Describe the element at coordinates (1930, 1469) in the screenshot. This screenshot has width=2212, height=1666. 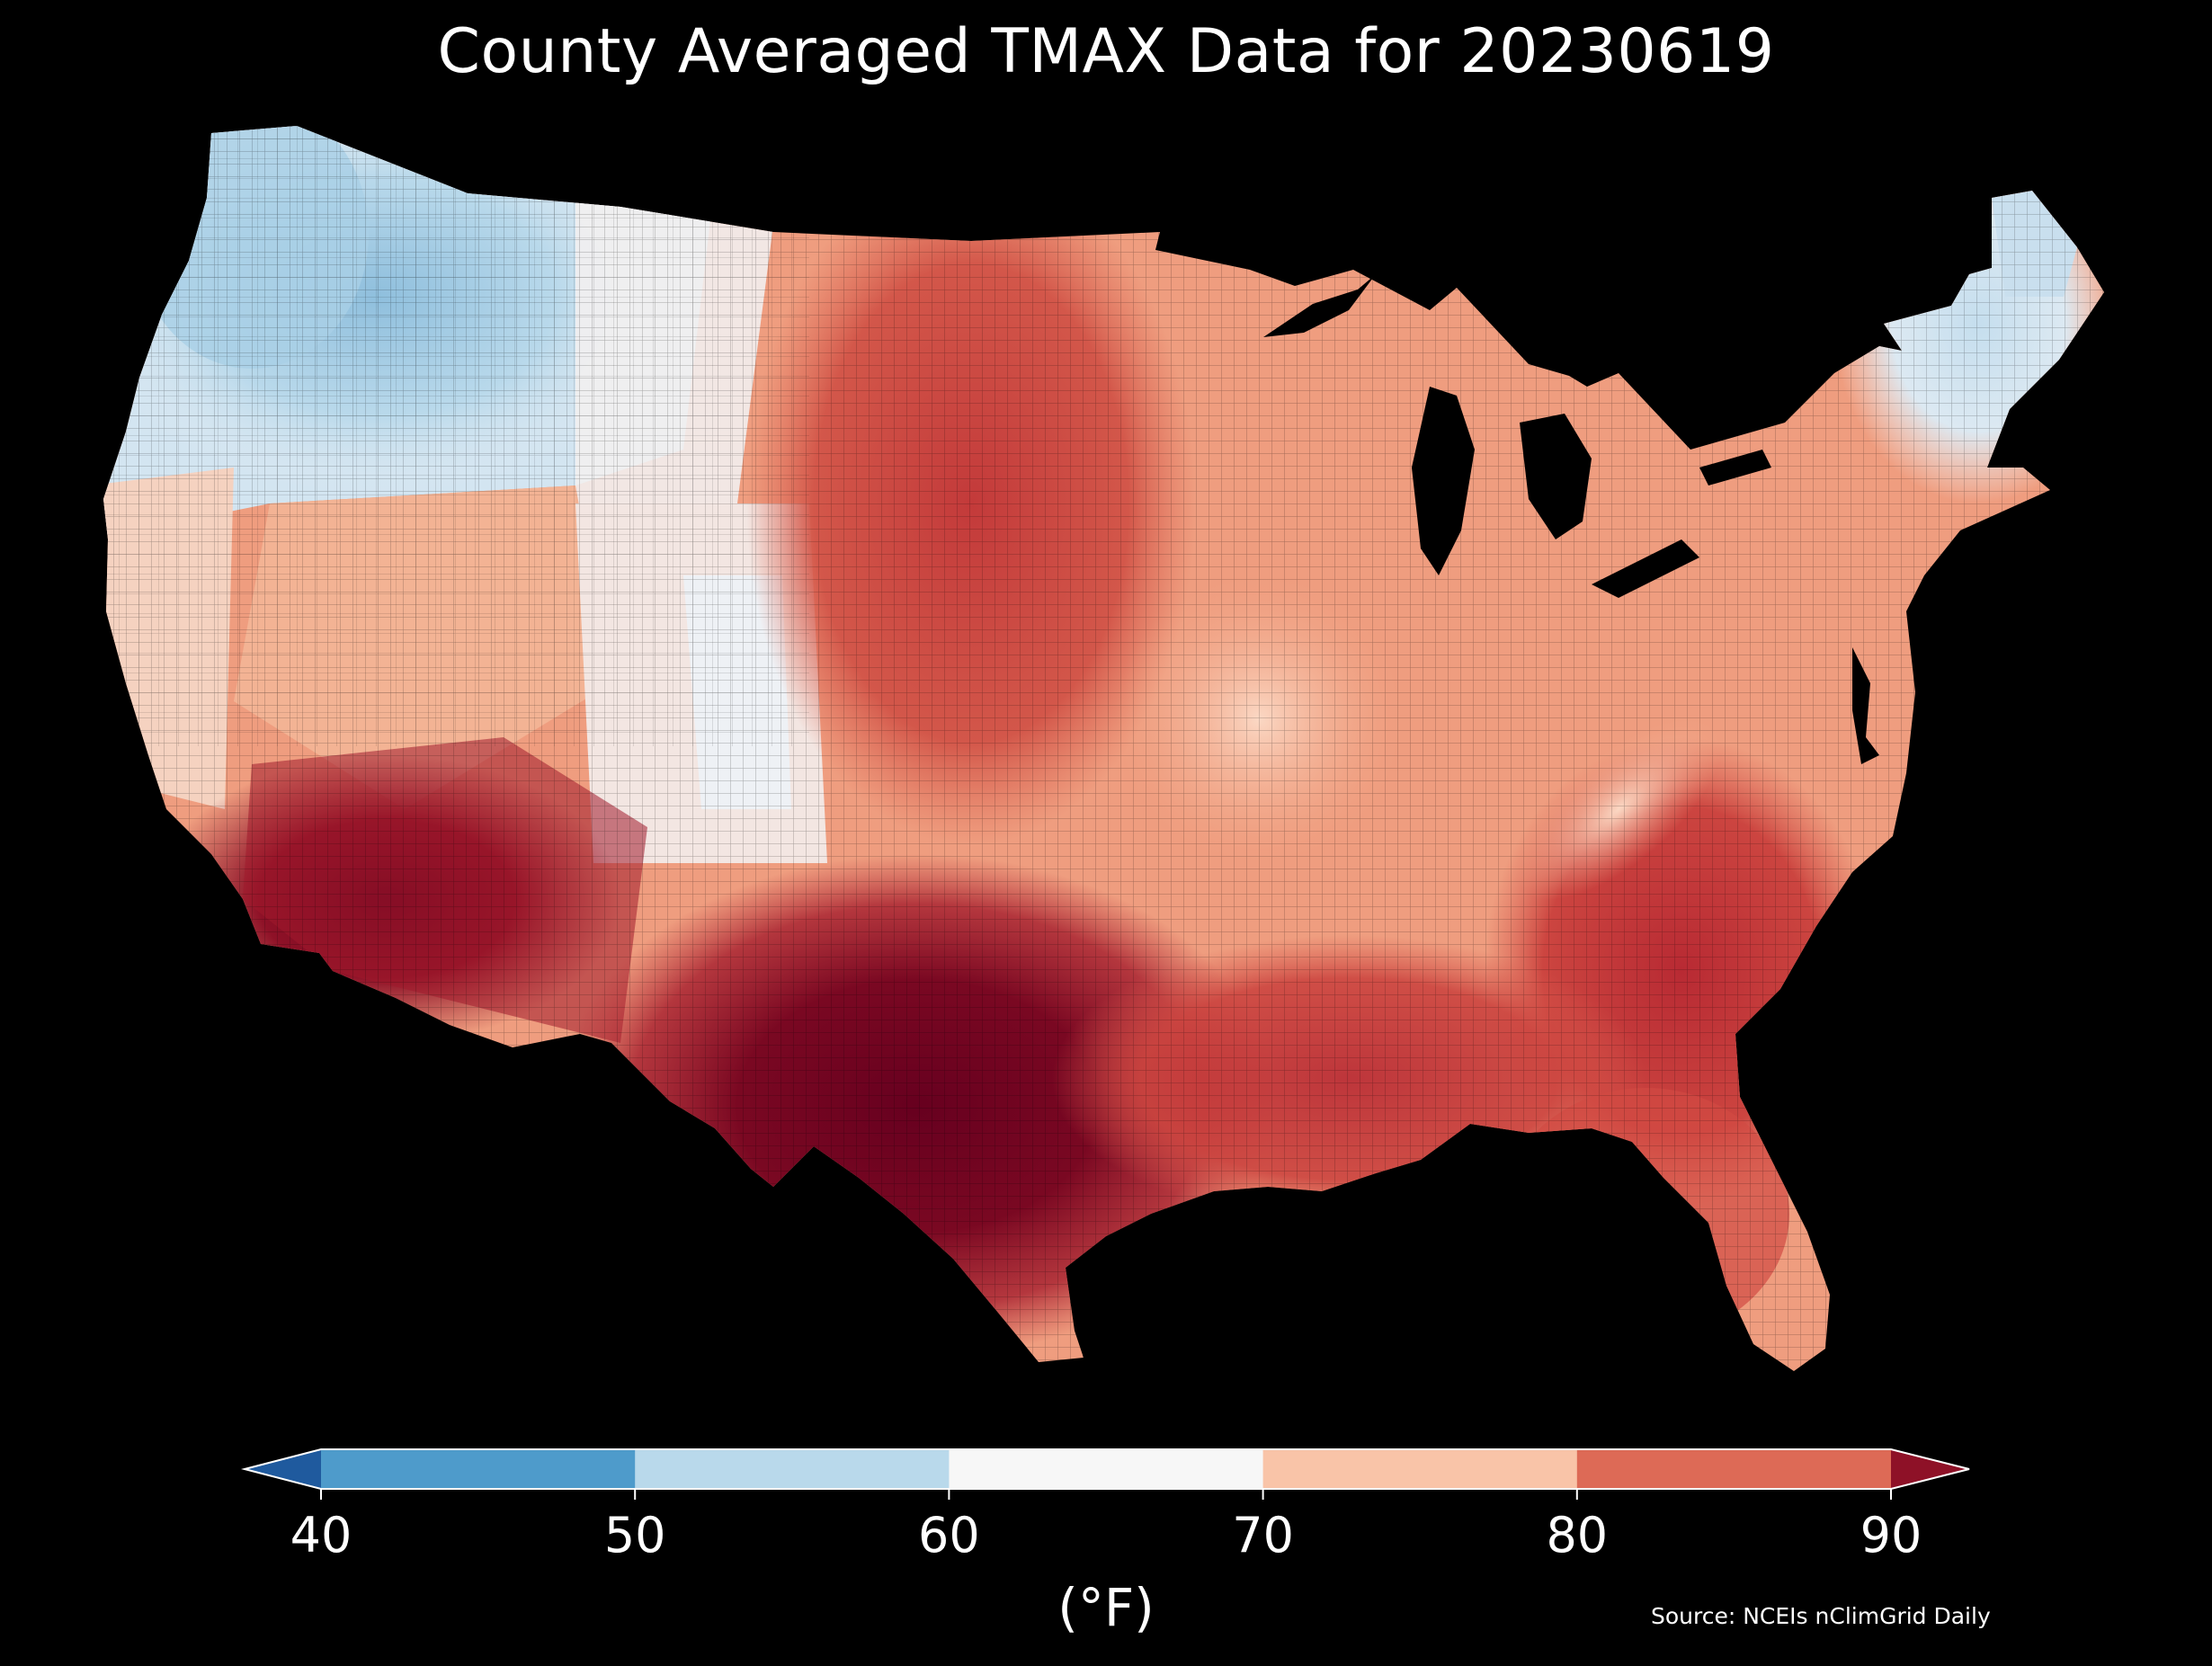
I see `colorbar-extend-high` at that location.